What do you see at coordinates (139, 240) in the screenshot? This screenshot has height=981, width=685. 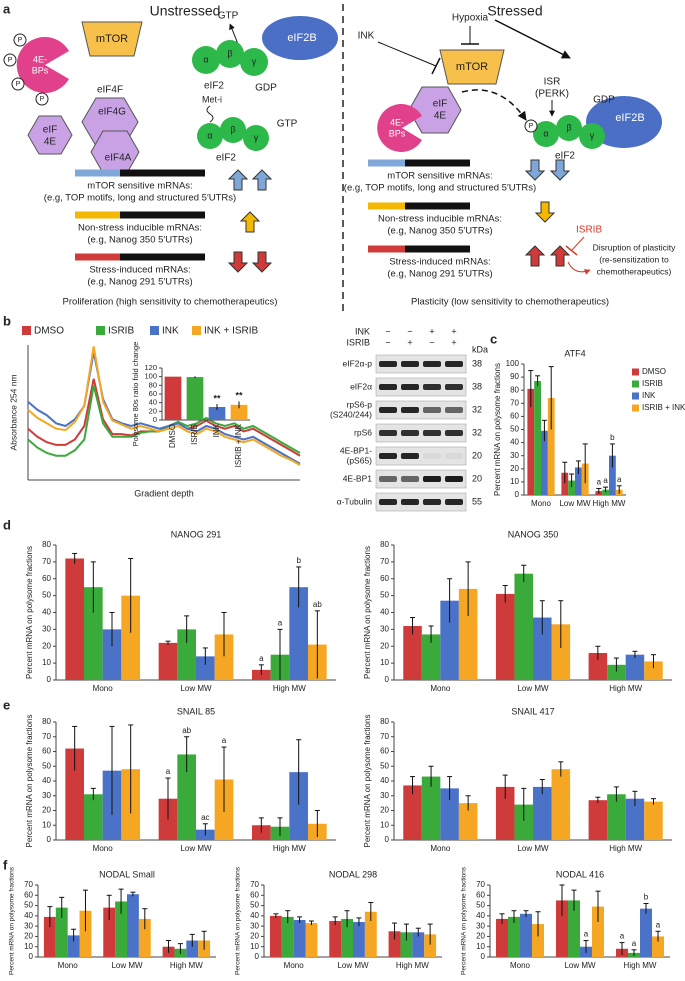 I see `mrna-example: (e.g, Nanog 350 5′UTRs)` at bounding box center [139, 240].